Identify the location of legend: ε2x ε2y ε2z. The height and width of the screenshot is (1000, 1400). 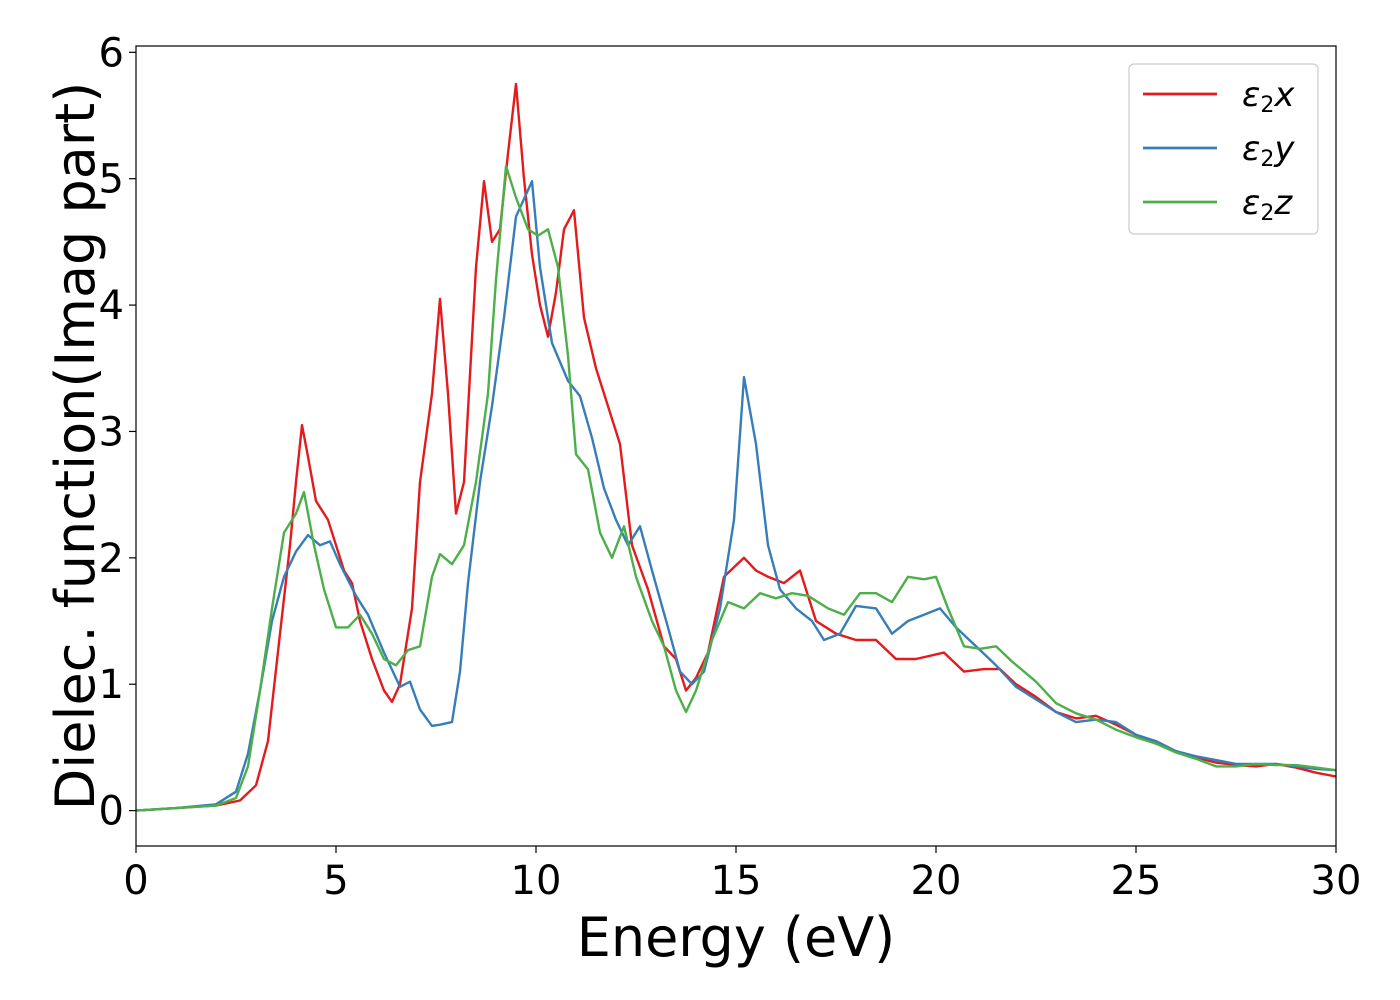
(1223, 149).